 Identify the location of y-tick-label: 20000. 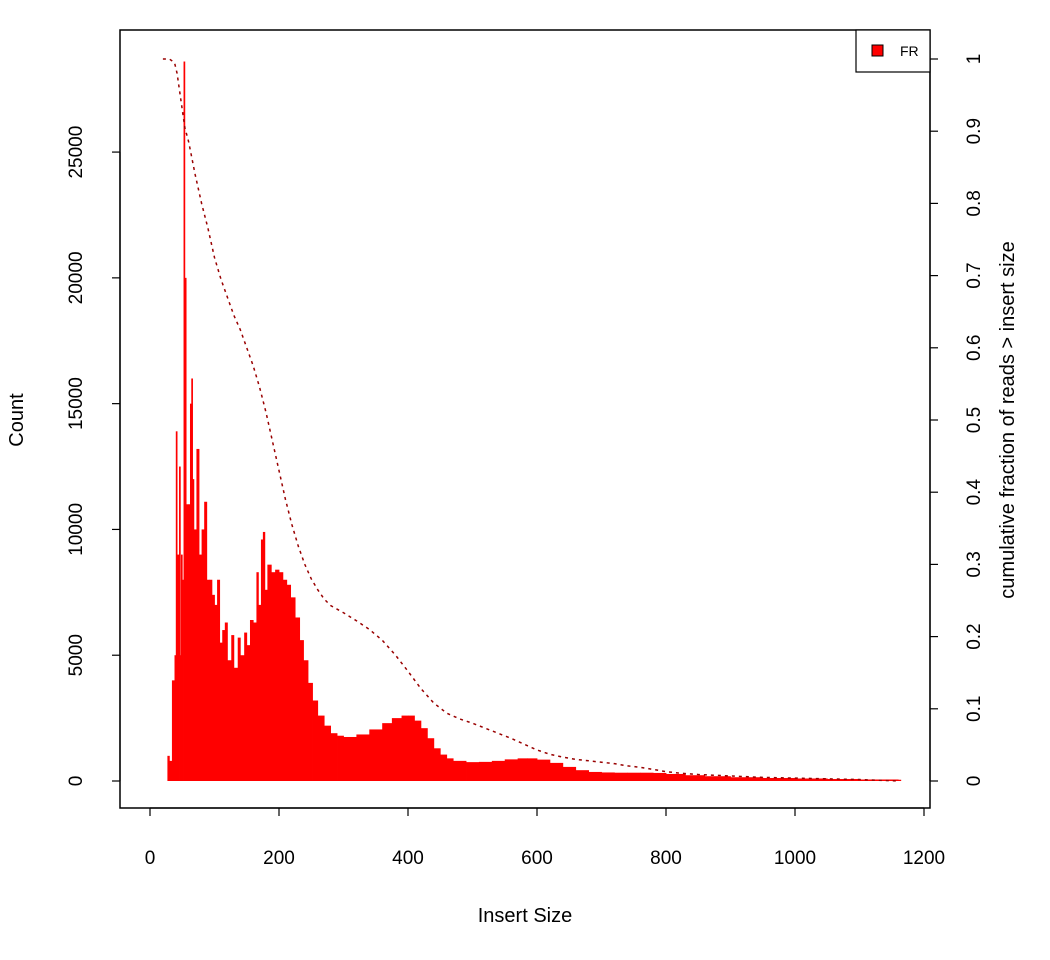
(76, 277).